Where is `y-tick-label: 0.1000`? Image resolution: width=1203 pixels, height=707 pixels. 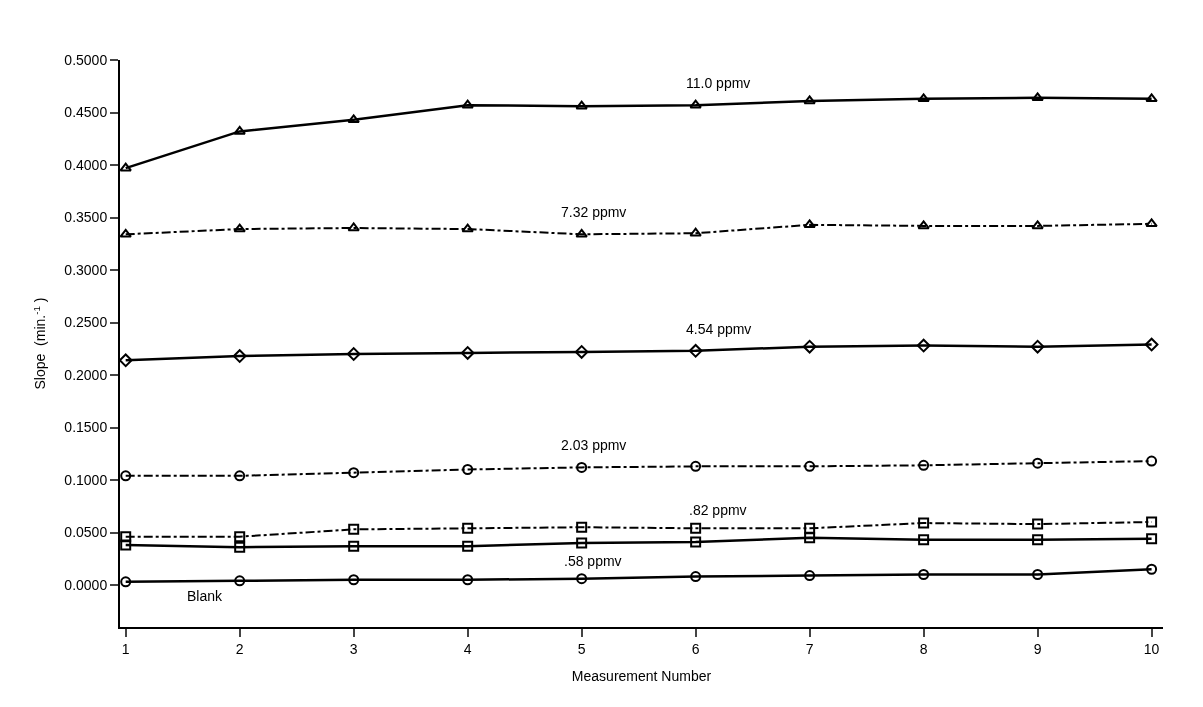
y-tick-label: 0.1000 is located at coordinates (86, 479).